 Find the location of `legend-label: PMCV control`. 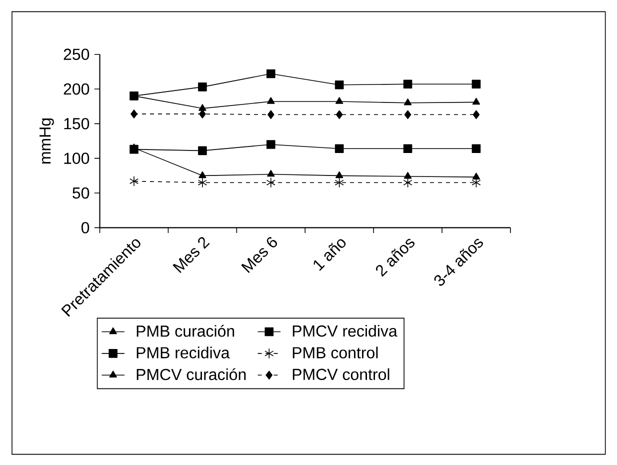

legend-label: PMCV control is located at coordinates (341, 374).